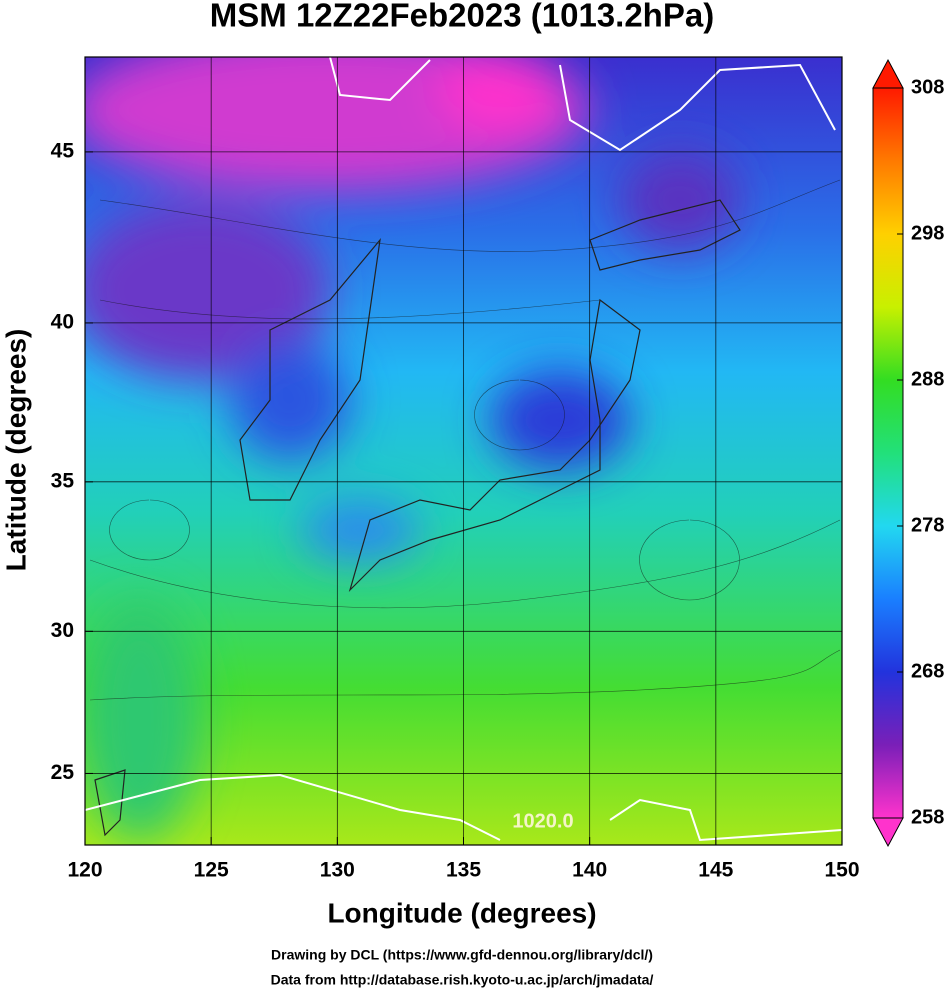 The height and width of the screenshot is (993, 950). I want to click on x-tick-label: 135, so click(463, 870).